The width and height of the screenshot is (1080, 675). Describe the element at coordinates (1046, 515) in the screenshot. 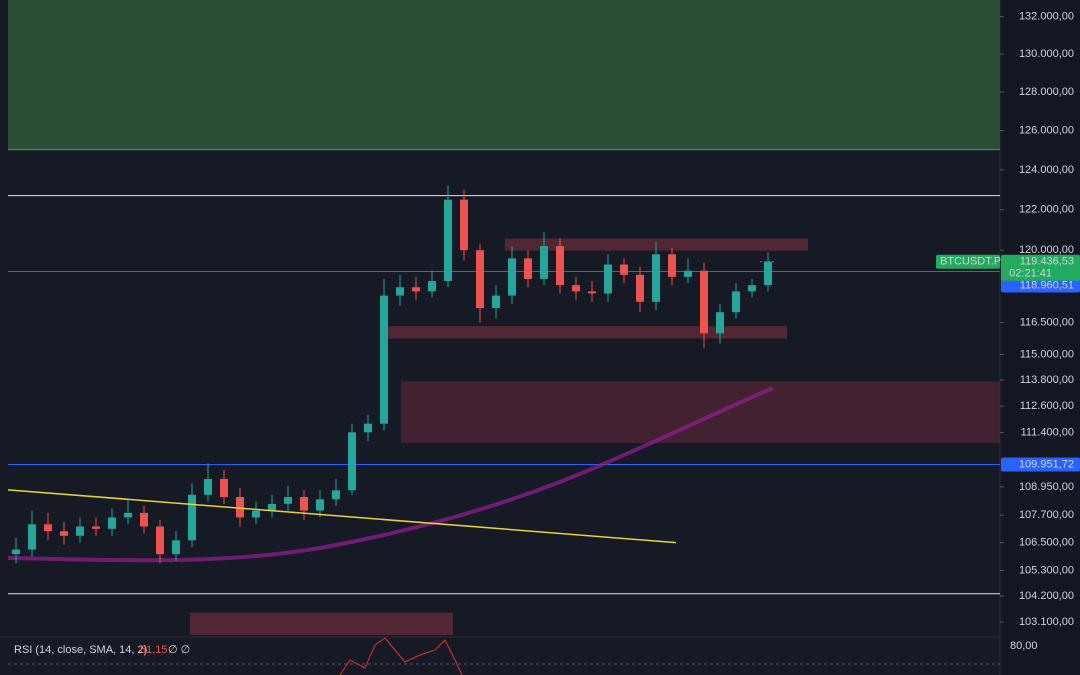

I see `y-tick-label: 107.700,00` at that location.